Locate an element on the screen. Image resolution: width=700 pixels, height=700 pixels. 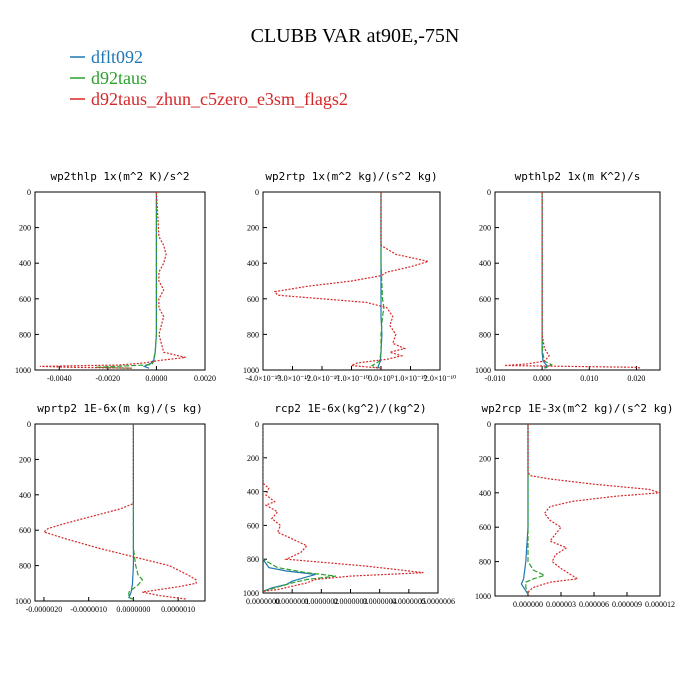
y-tick-label-1-2: 400 is located at coordinates (253, 263).